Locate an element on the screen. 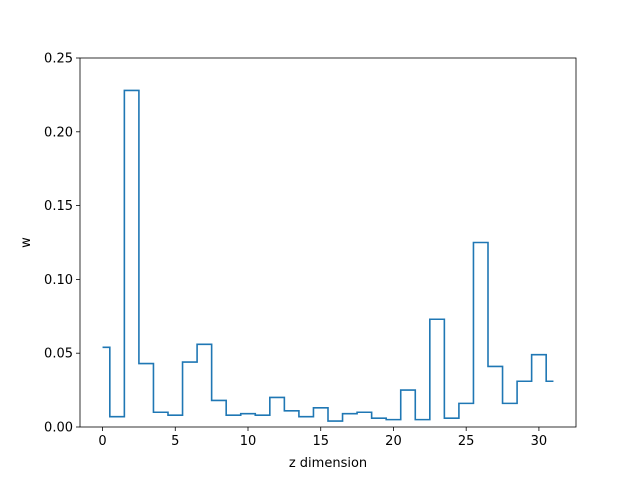 The image size is (640, 480). x-axis-ticks: 0 5 10 15 20 25 30 is located at coordinates (322, 438).